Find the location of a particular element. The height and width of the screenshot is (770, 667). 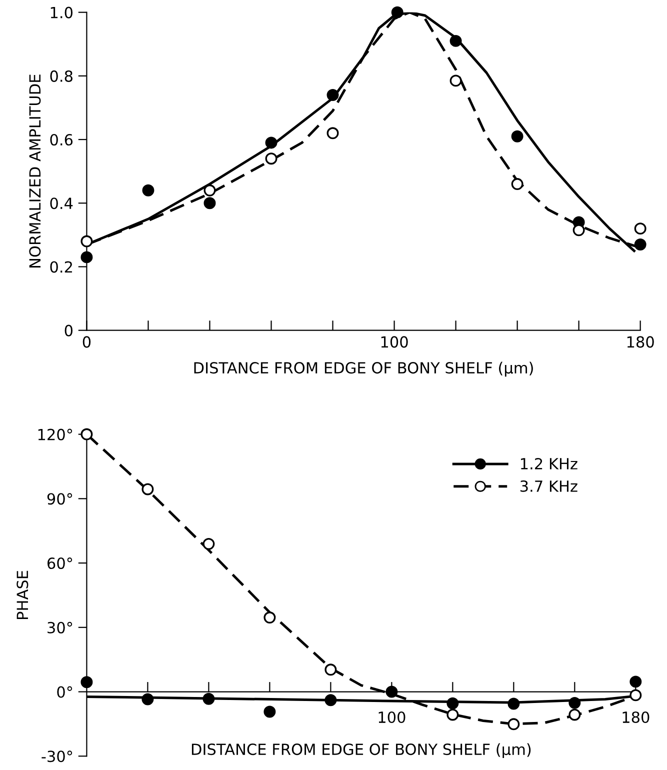

y-tick-label: 0.4 is located at coordinates (61, 204).